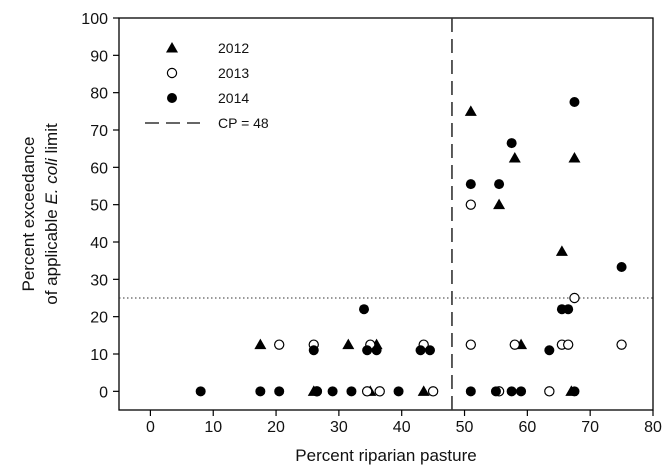 The width and height of the screenshot is (665, 468). What do you see at coordinates (51, 181) in the screenshot?
I see `y-axis-label-italic: E. coli` at bounding box center [51, 181].